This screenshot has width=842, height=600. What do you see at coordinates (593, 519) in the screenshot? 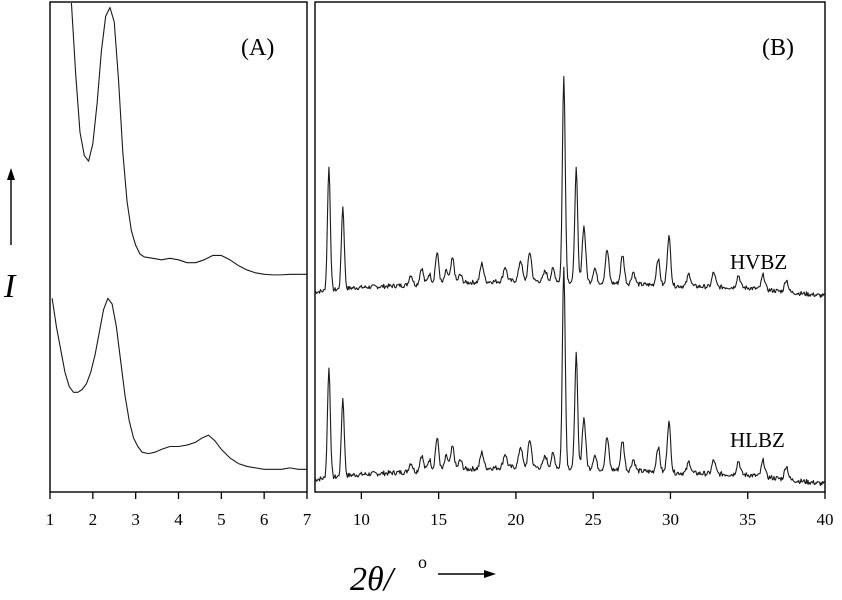
I see `panel-b-tick-label-25: 25` at bounding box center [593, 519].